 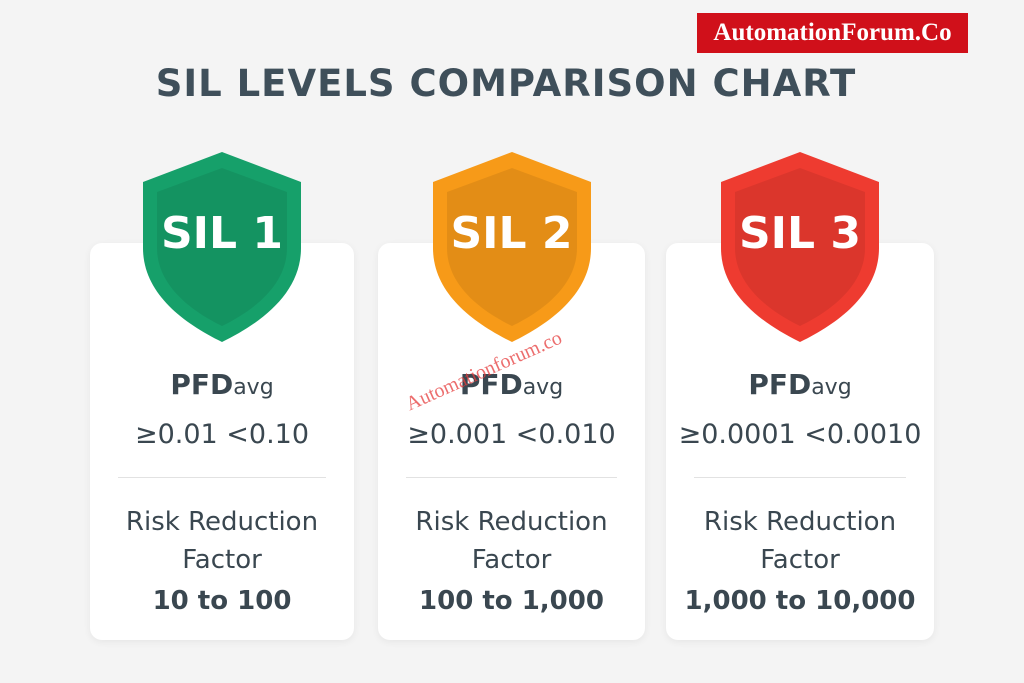 I want to click on brand-badge: AutomationForum.Co, so click(x=832, y=33).